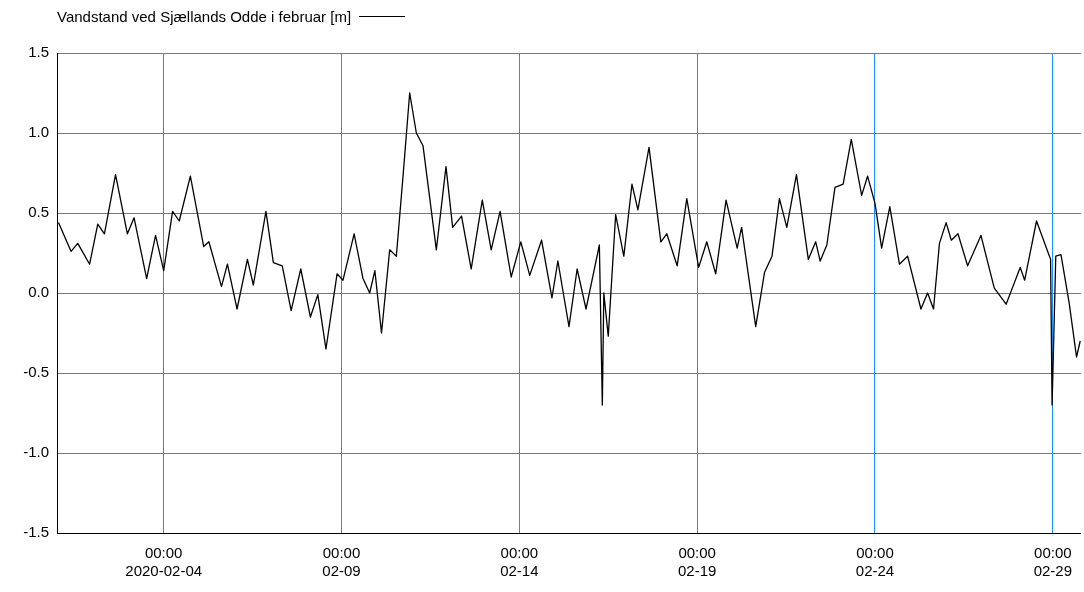 The height and width of the screenshot is (592, 1084). What do you see at coordinates (38, 212) in the screenshot?
I see `y-tick-label: 0.5` at bounding box center [38, 212].